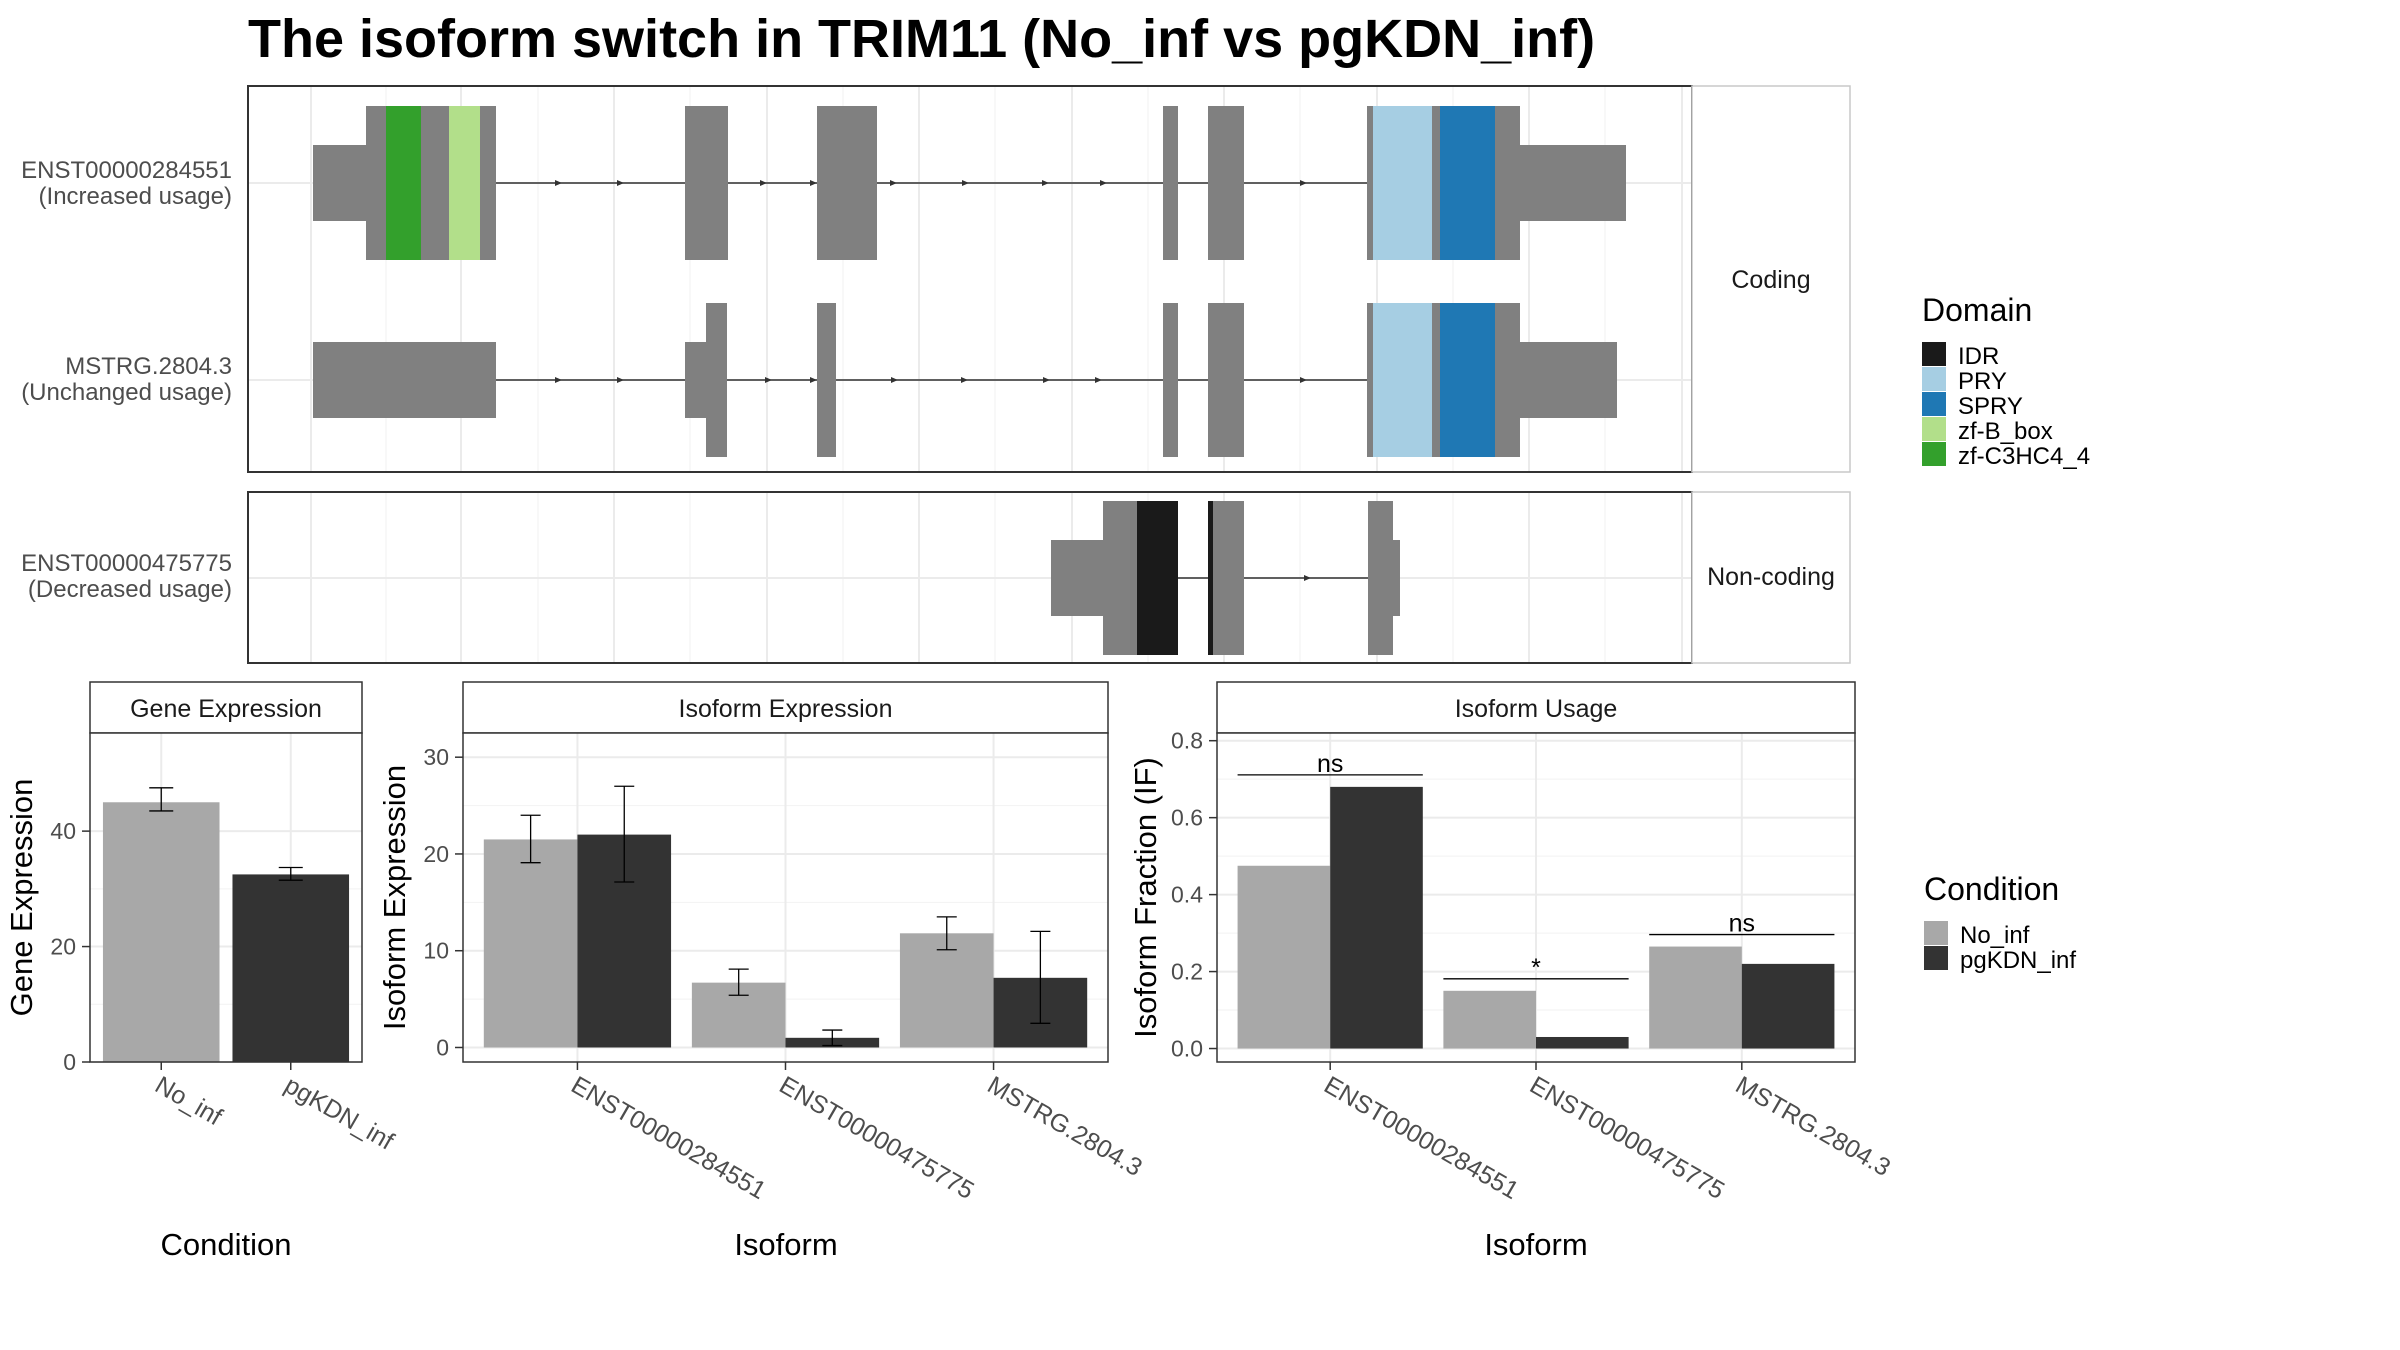 Image resolution: width=2400 pixels, height=1350 pixels. Describe the element at coordinates (126, 563) in the screenshot. I see `isoform-label-id: ENST00000475775` at that location.